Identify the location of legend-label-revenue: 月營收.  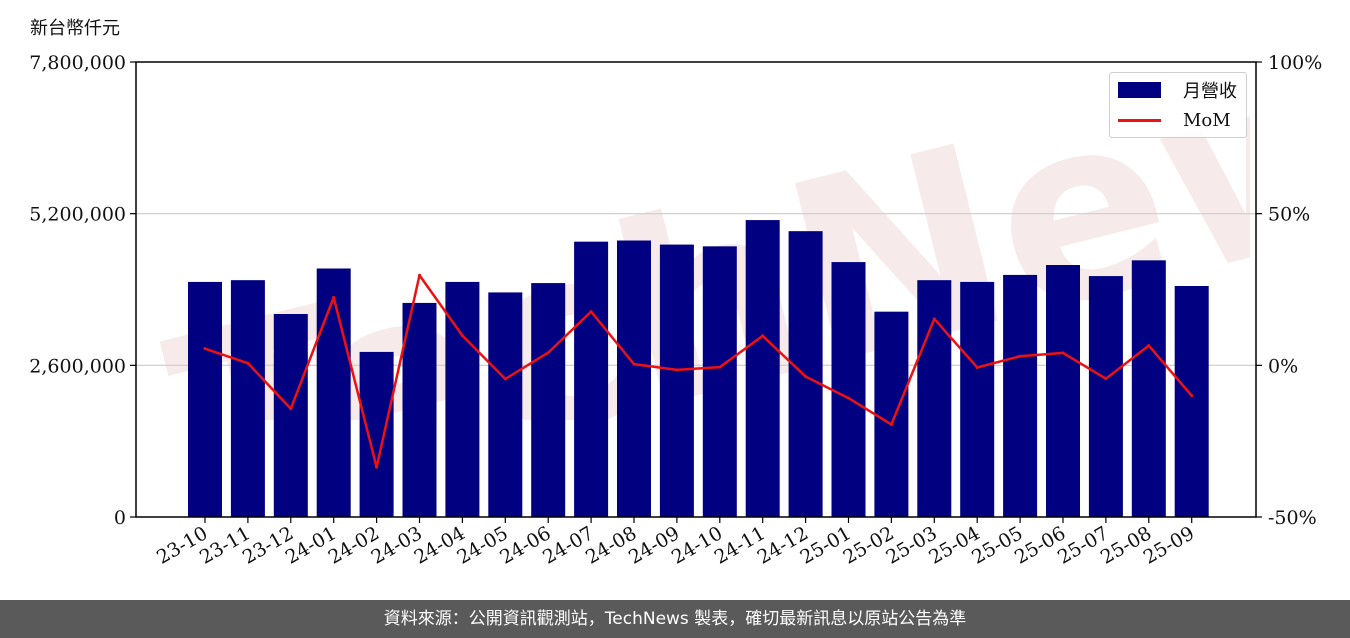
(1210, 91).